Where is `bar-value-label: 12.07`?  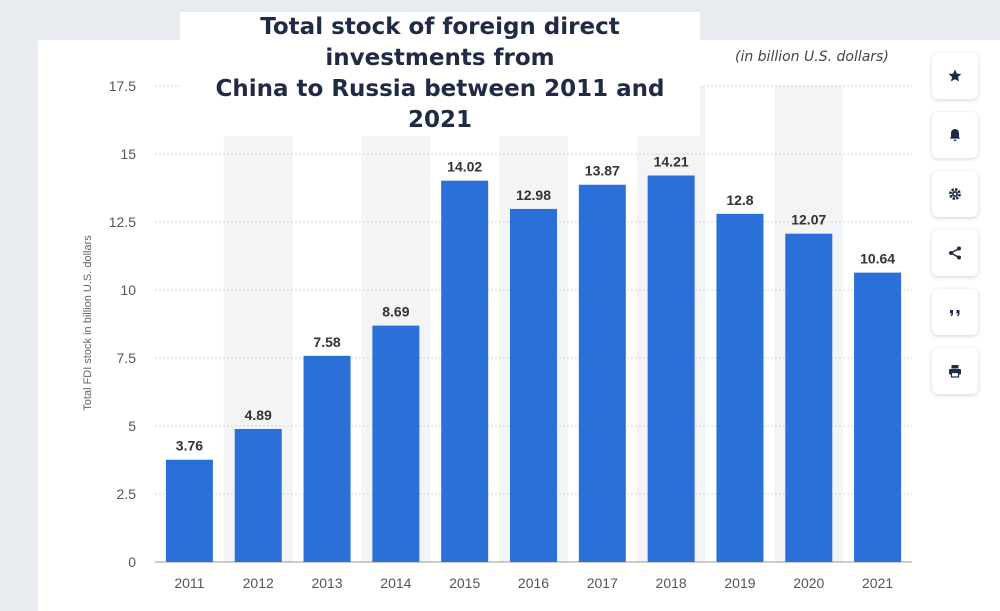
bar-value-label: 12.07 is located at coordinates (808, 220).